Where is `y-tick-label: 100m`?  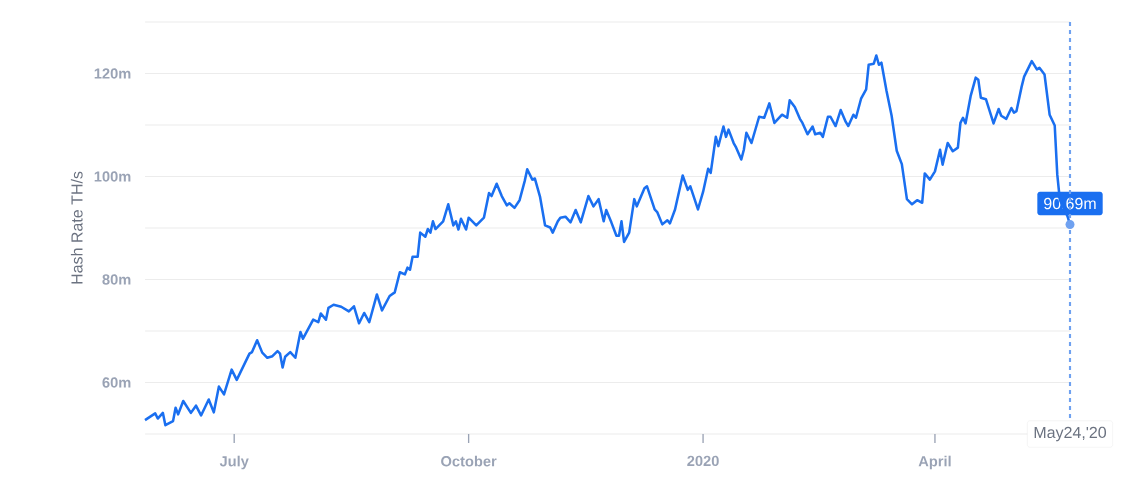
y-tick-label: 100m is located at coordinates (112, 176).